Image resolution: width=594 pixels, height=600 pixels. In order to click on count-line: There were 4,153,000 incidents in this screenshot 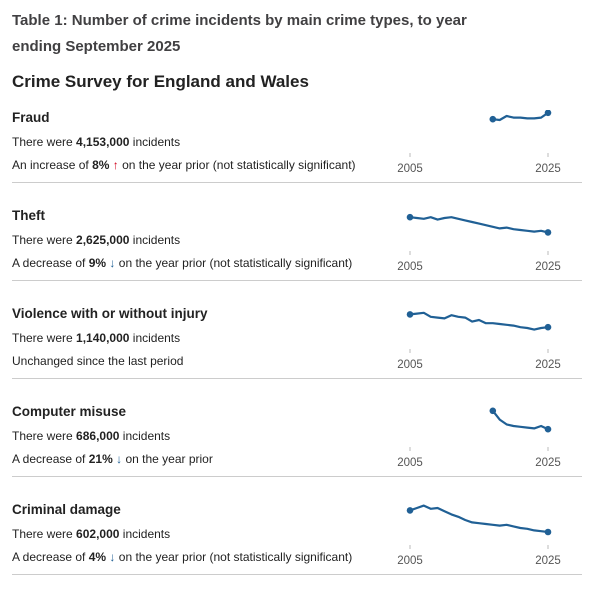, I will do `click(96, 142)`.